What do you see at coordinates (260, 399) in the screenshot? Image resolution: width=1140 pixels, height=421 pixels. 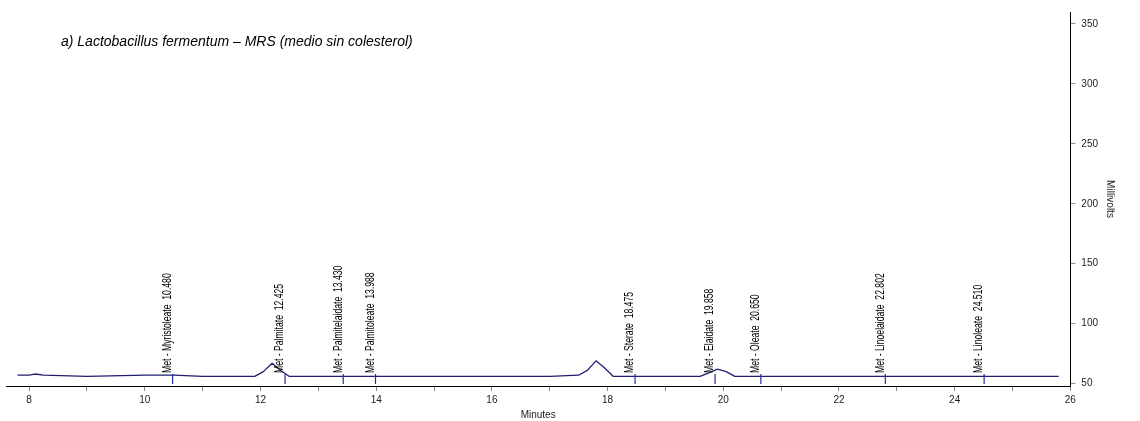 I see `x-tick-label: 12` at bounding box center [260, 399].